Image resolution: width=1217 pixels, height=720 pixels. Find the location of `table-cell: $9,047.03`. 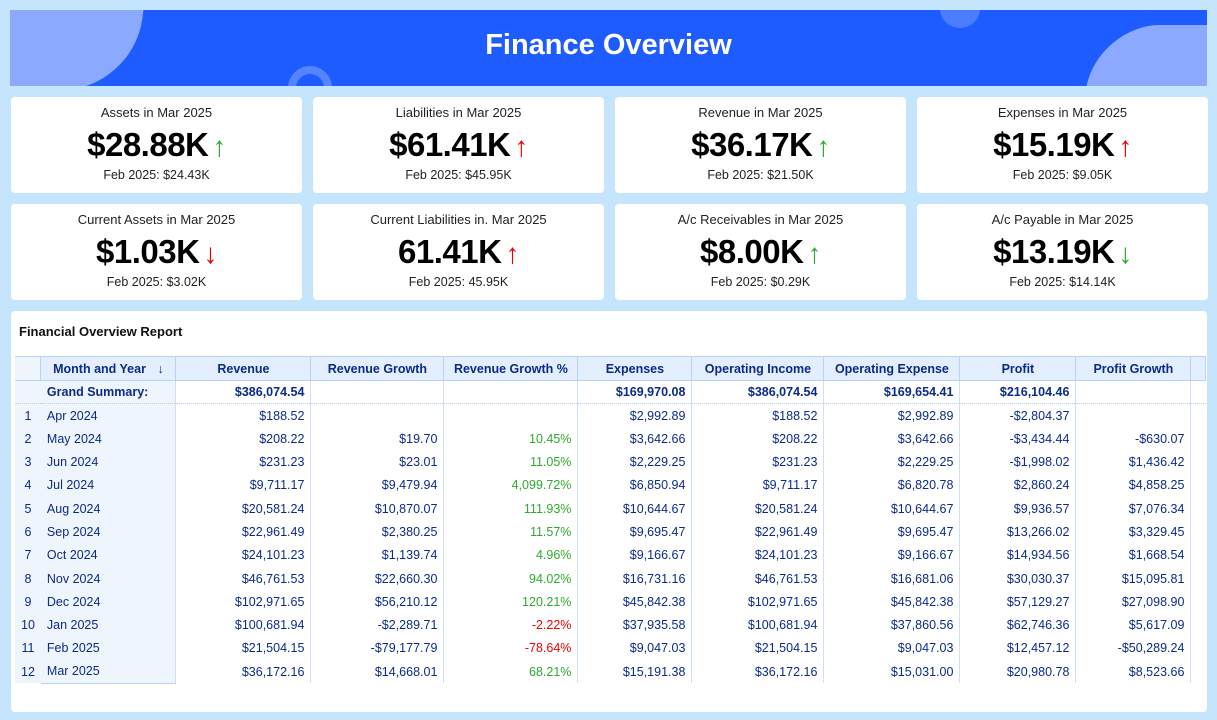

table-cell: $9,047.03 is located at coordinates (892, 648).